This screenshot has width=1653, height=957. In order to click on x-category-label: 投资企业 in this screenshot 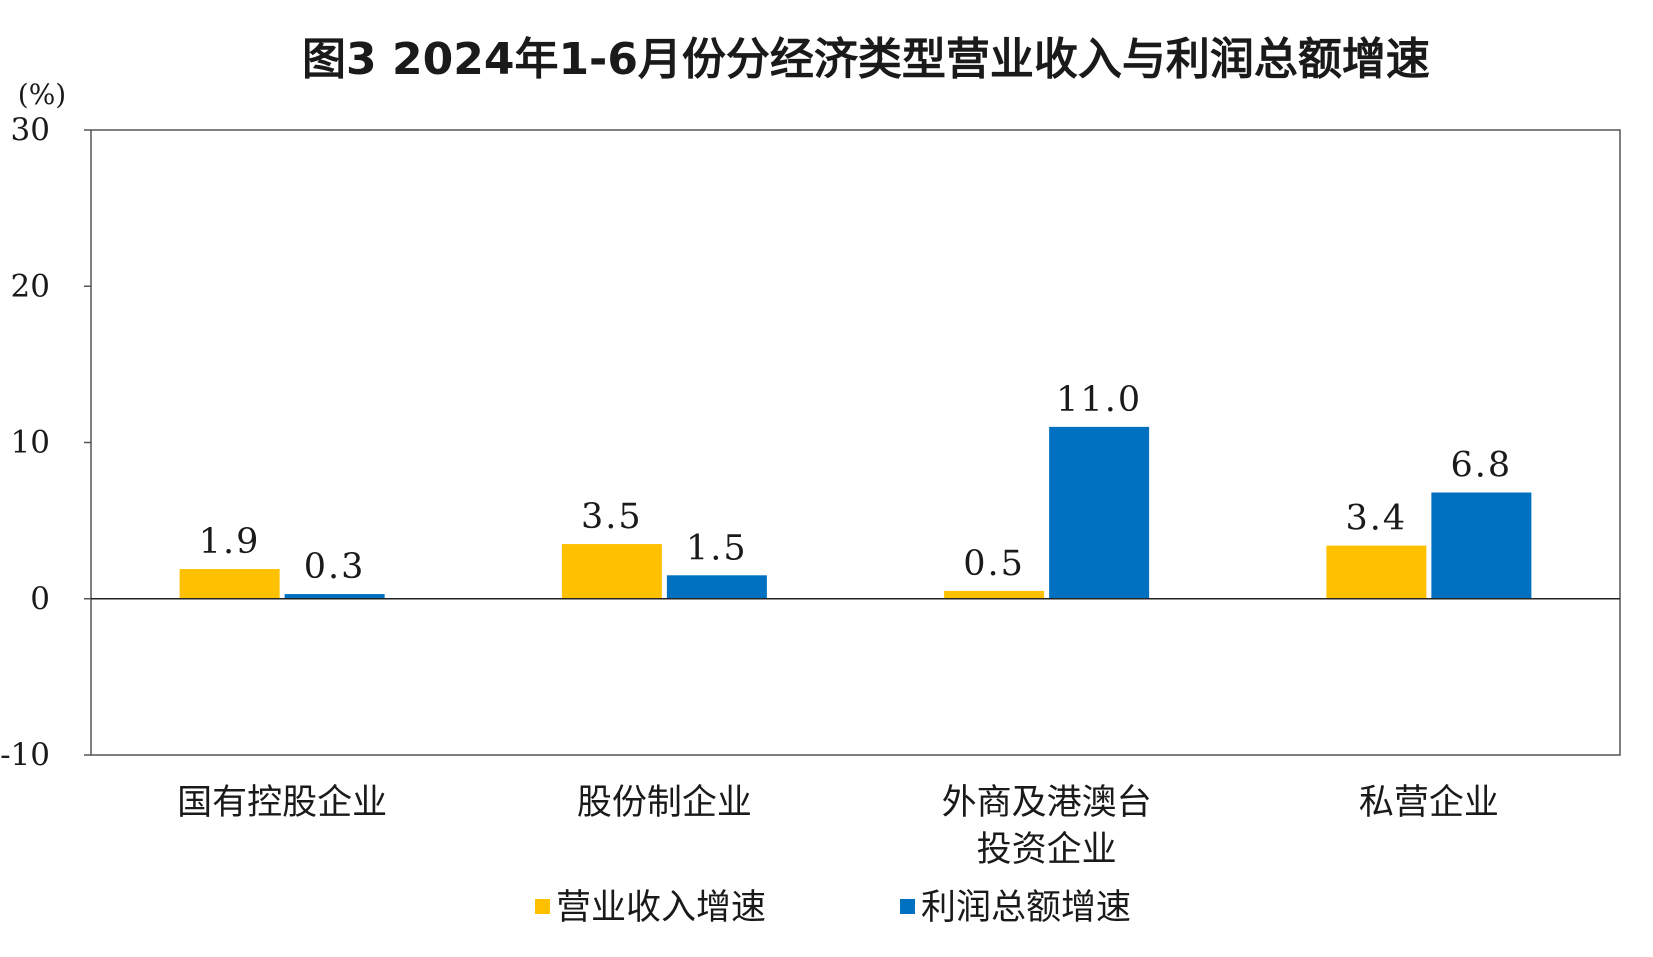, I will do `click(1047, 850)`.